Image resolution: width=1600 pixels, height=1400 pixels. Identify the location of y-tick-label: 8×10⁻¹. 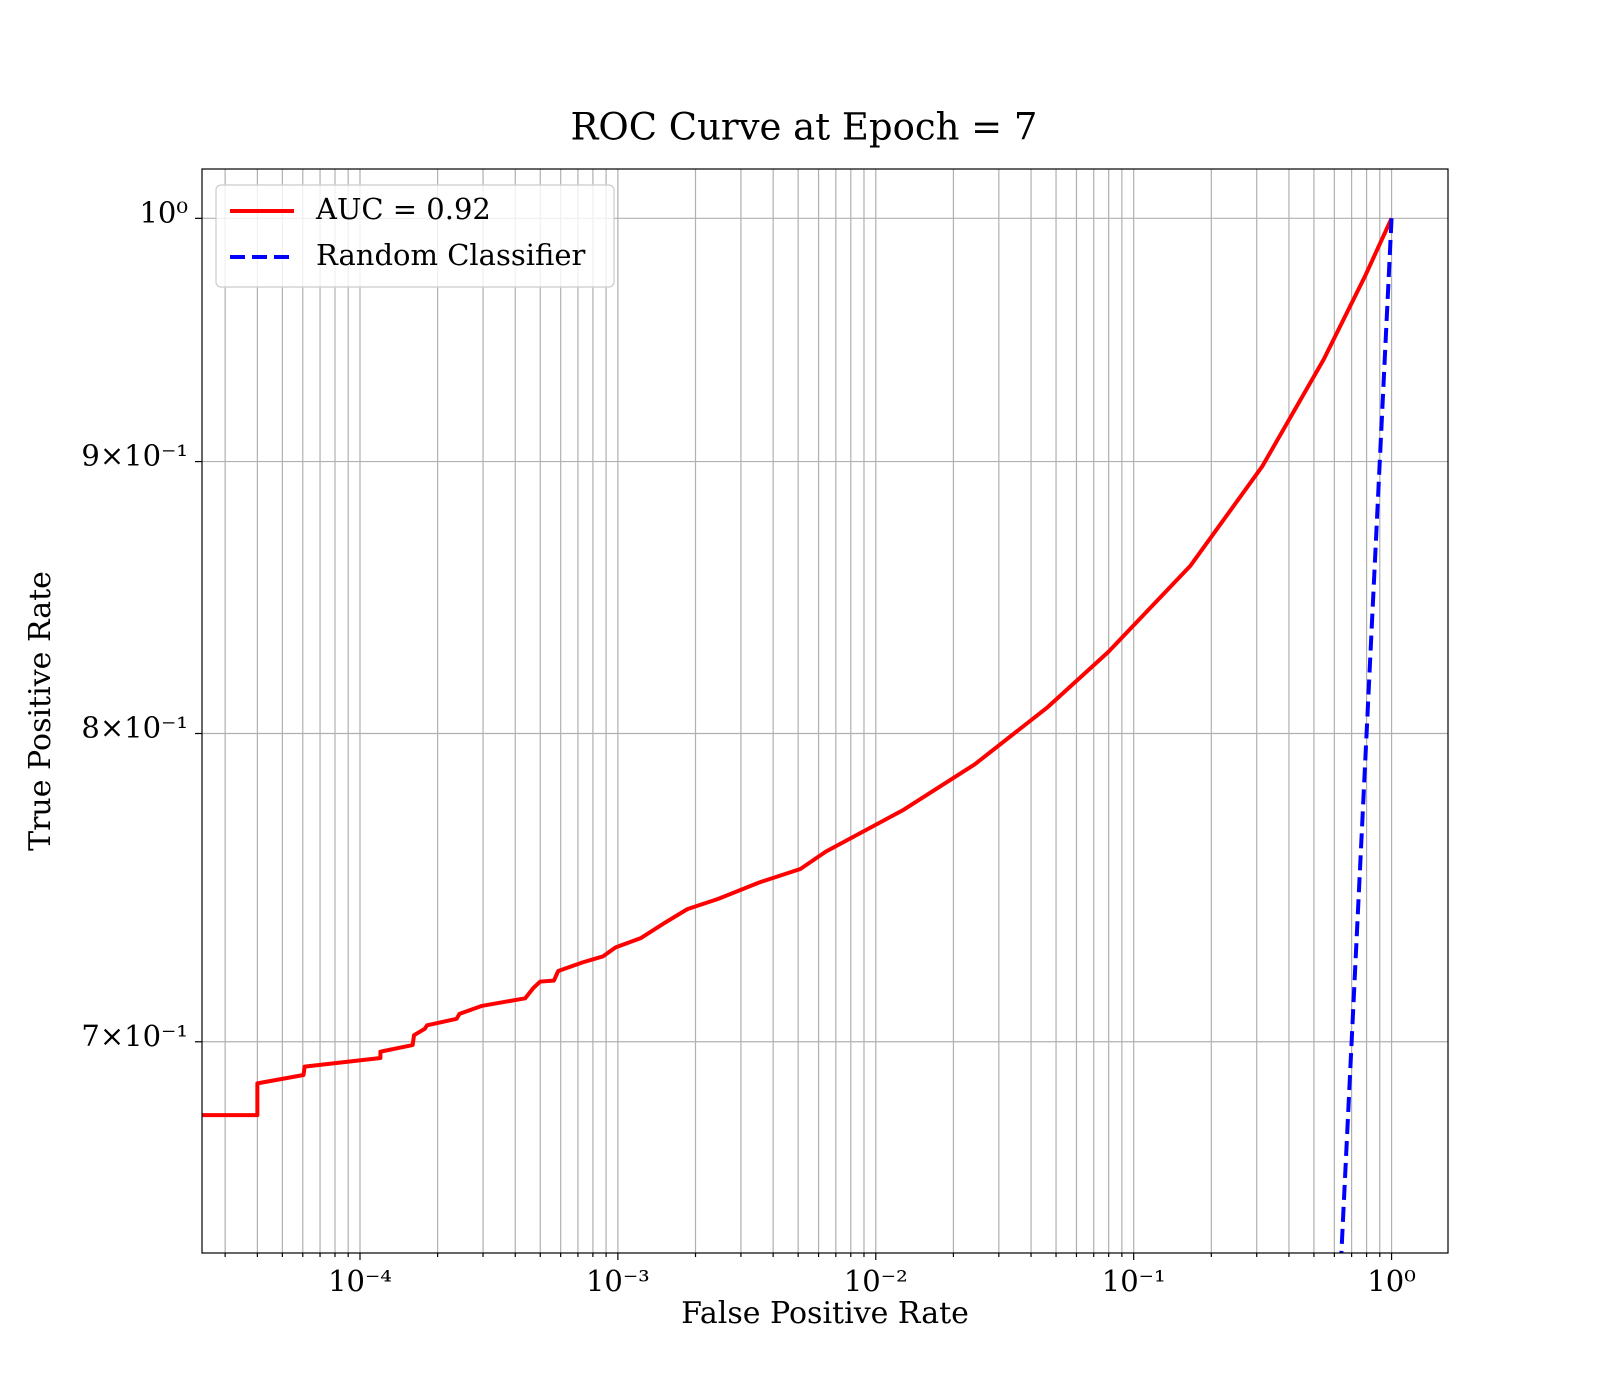
(134, 728).